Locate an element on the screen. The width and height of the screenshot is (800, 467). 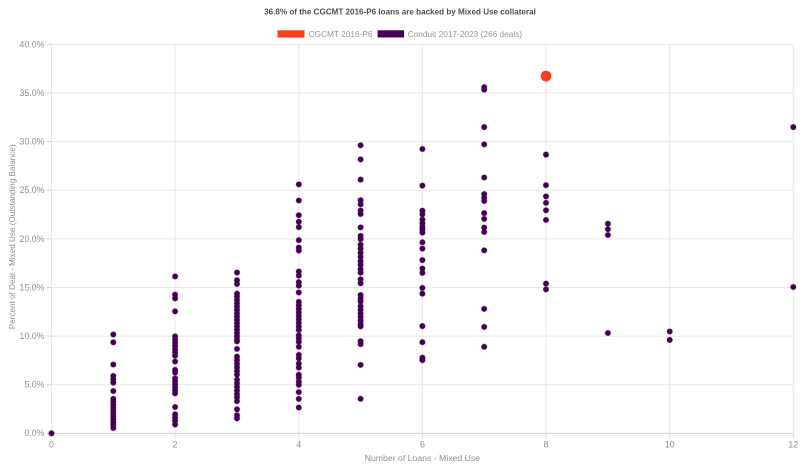
svg-text: 0 is located at coordinates (51, 444).